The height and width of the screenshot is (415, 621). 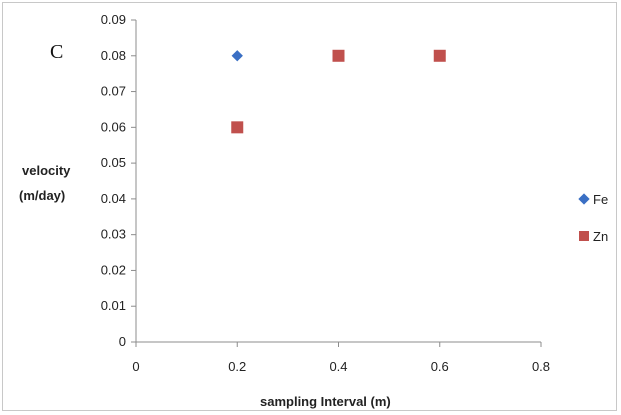 I want to click on legend-item-fe: Fe, so click(x=593, y=199).